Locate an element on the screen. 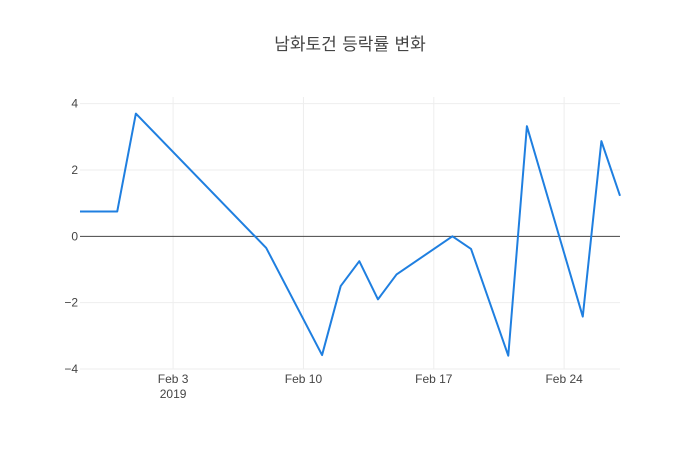 The width and height of the screenshot is (700, 450). chart-title: 남화토건 등락률 변화 is located at coordinates (350, 45).